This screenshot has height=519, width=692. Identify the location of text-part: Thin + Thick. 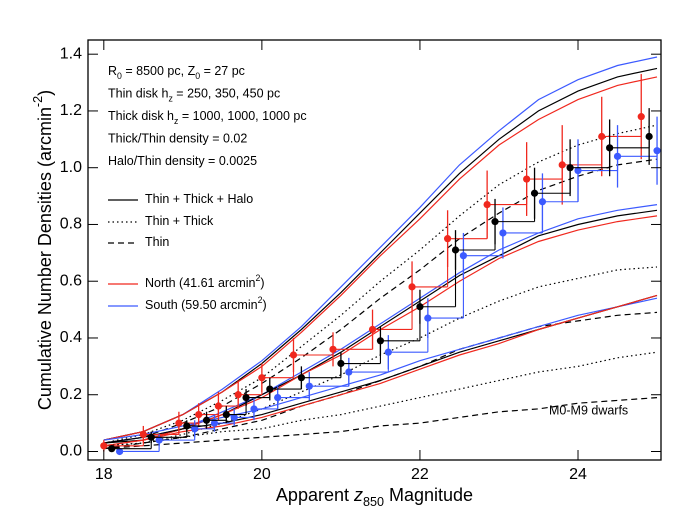
(179, 221).